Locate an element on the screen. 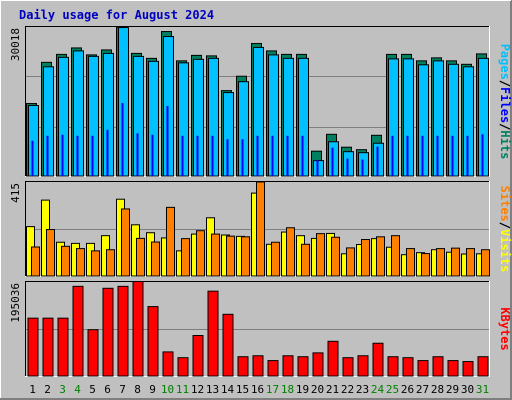  legend-sites-visits: Sites/Visits is located at coordinates (505, 229).